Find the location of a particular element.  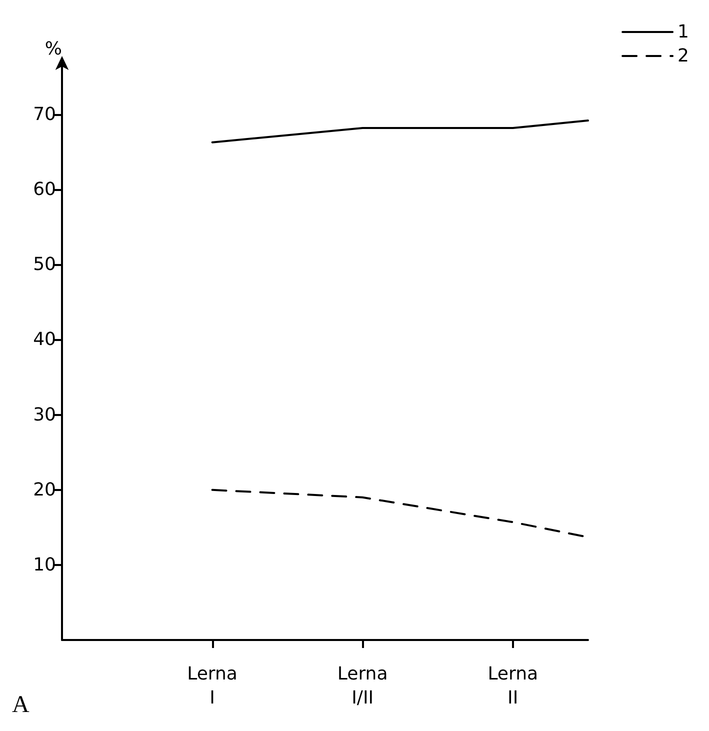

y-tick-label: 70 is located at coordinates (44, 115).